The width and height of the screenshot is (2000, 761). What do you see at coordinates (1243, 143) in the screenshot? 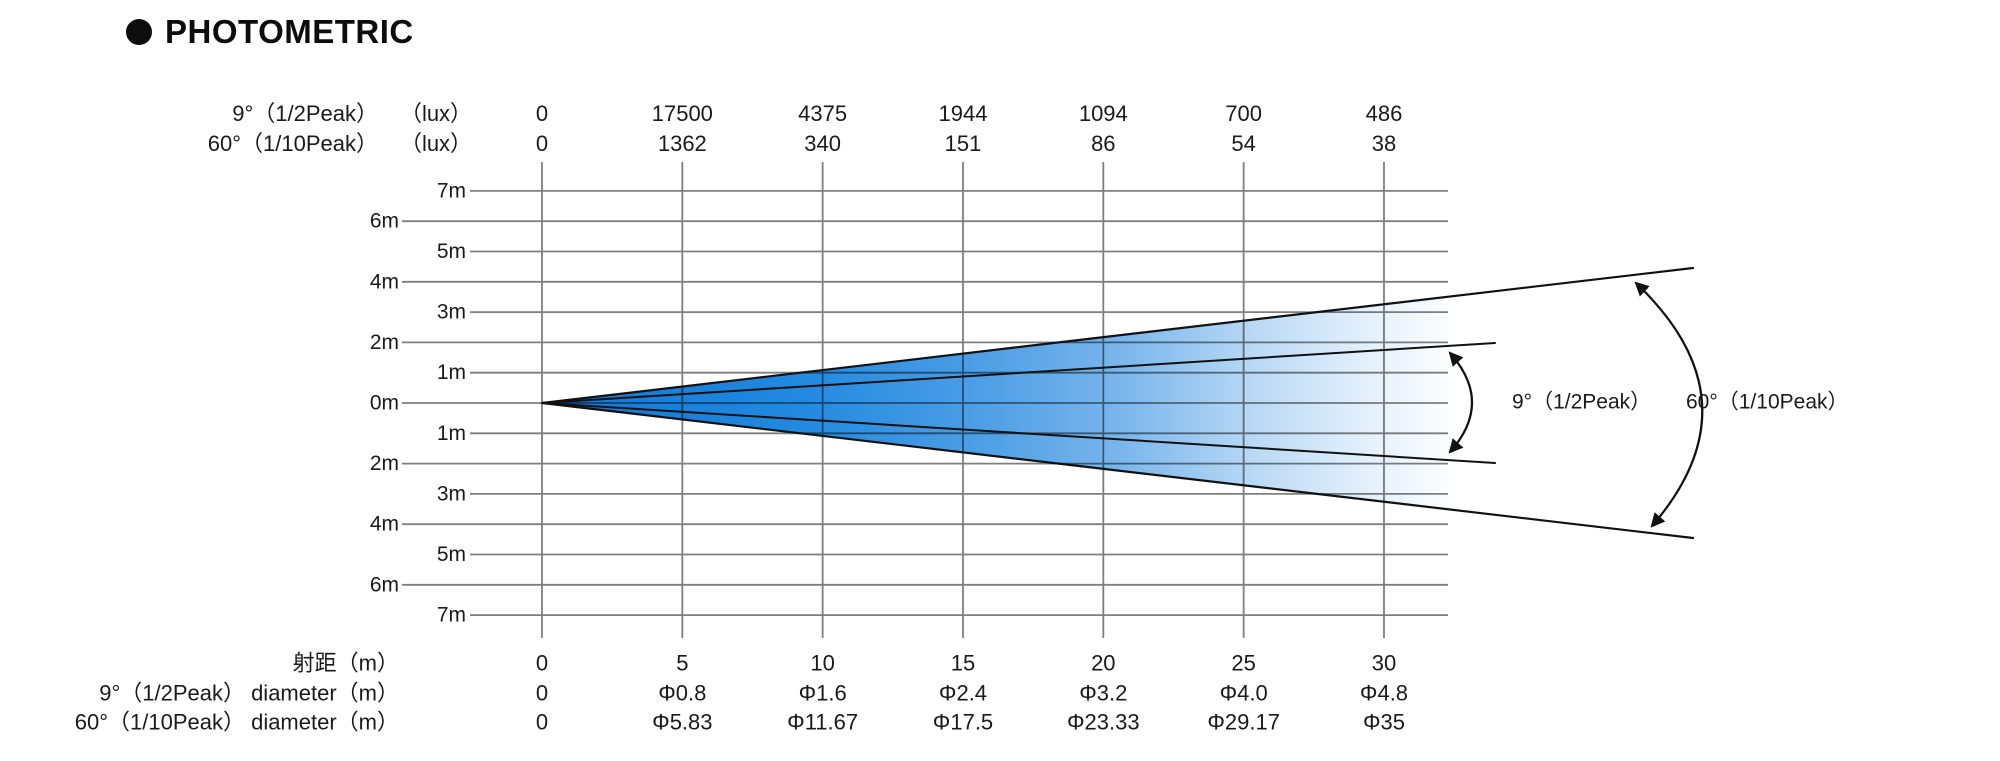
I see `lux-row-1-value-5: 54` at bounding box center [1243, 143].